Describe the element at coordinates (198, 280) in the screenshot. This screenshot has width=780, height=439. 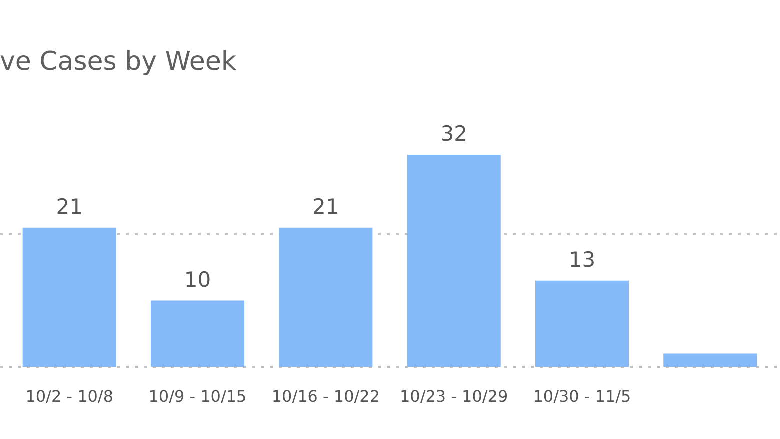
I see `data-label: 10` at that location.